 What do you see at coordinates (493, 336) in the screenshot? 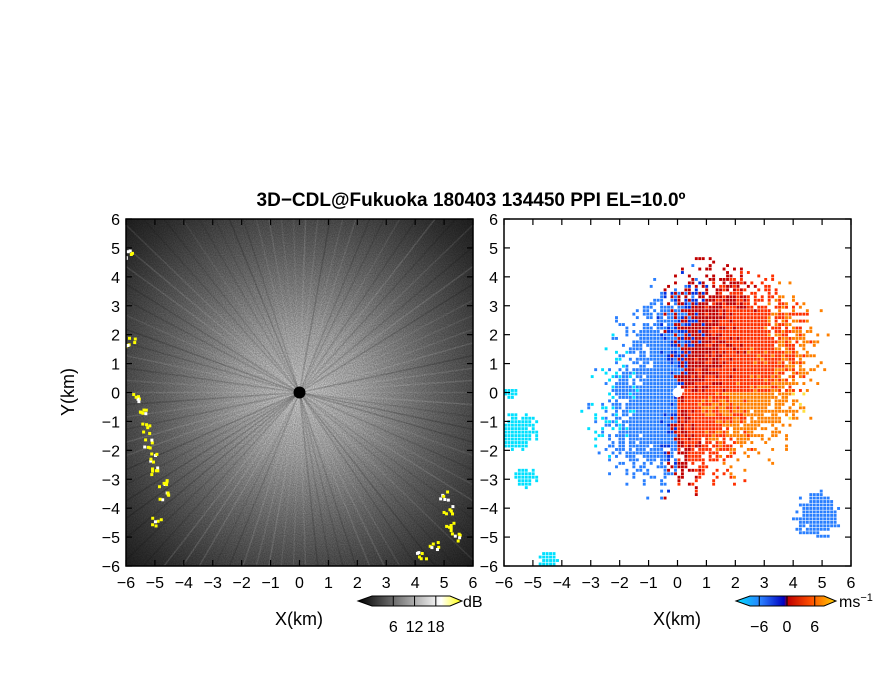
I see `y-tick-label: 2` at bounding box center [493, 336].